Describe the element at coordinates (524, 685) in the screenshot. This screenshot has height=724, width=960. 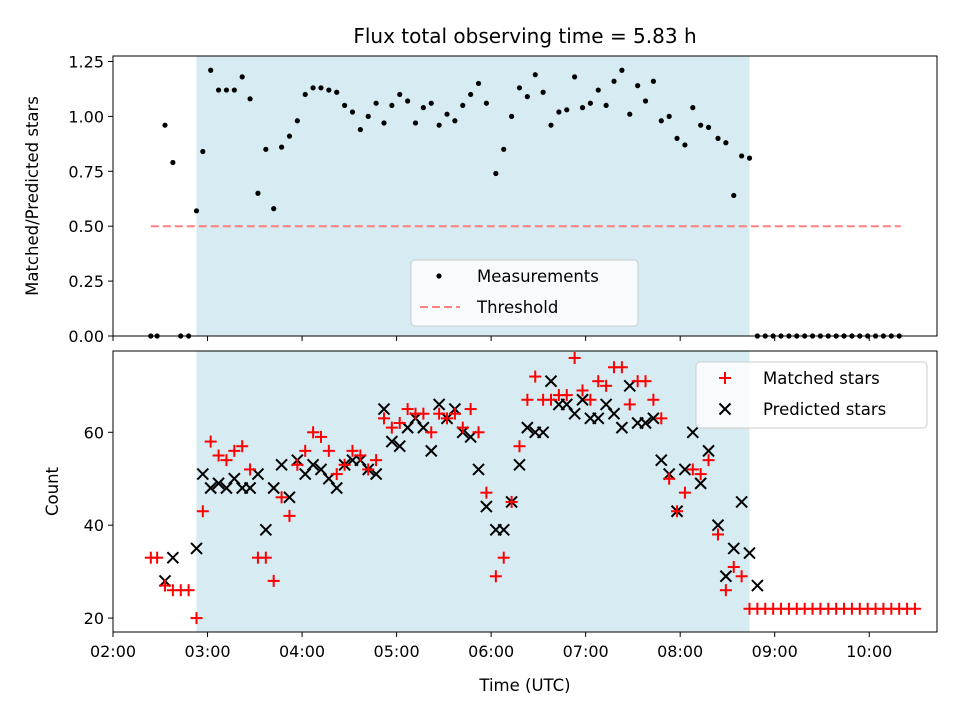
I see `x-axis-label: Time (UTC)` at that location.